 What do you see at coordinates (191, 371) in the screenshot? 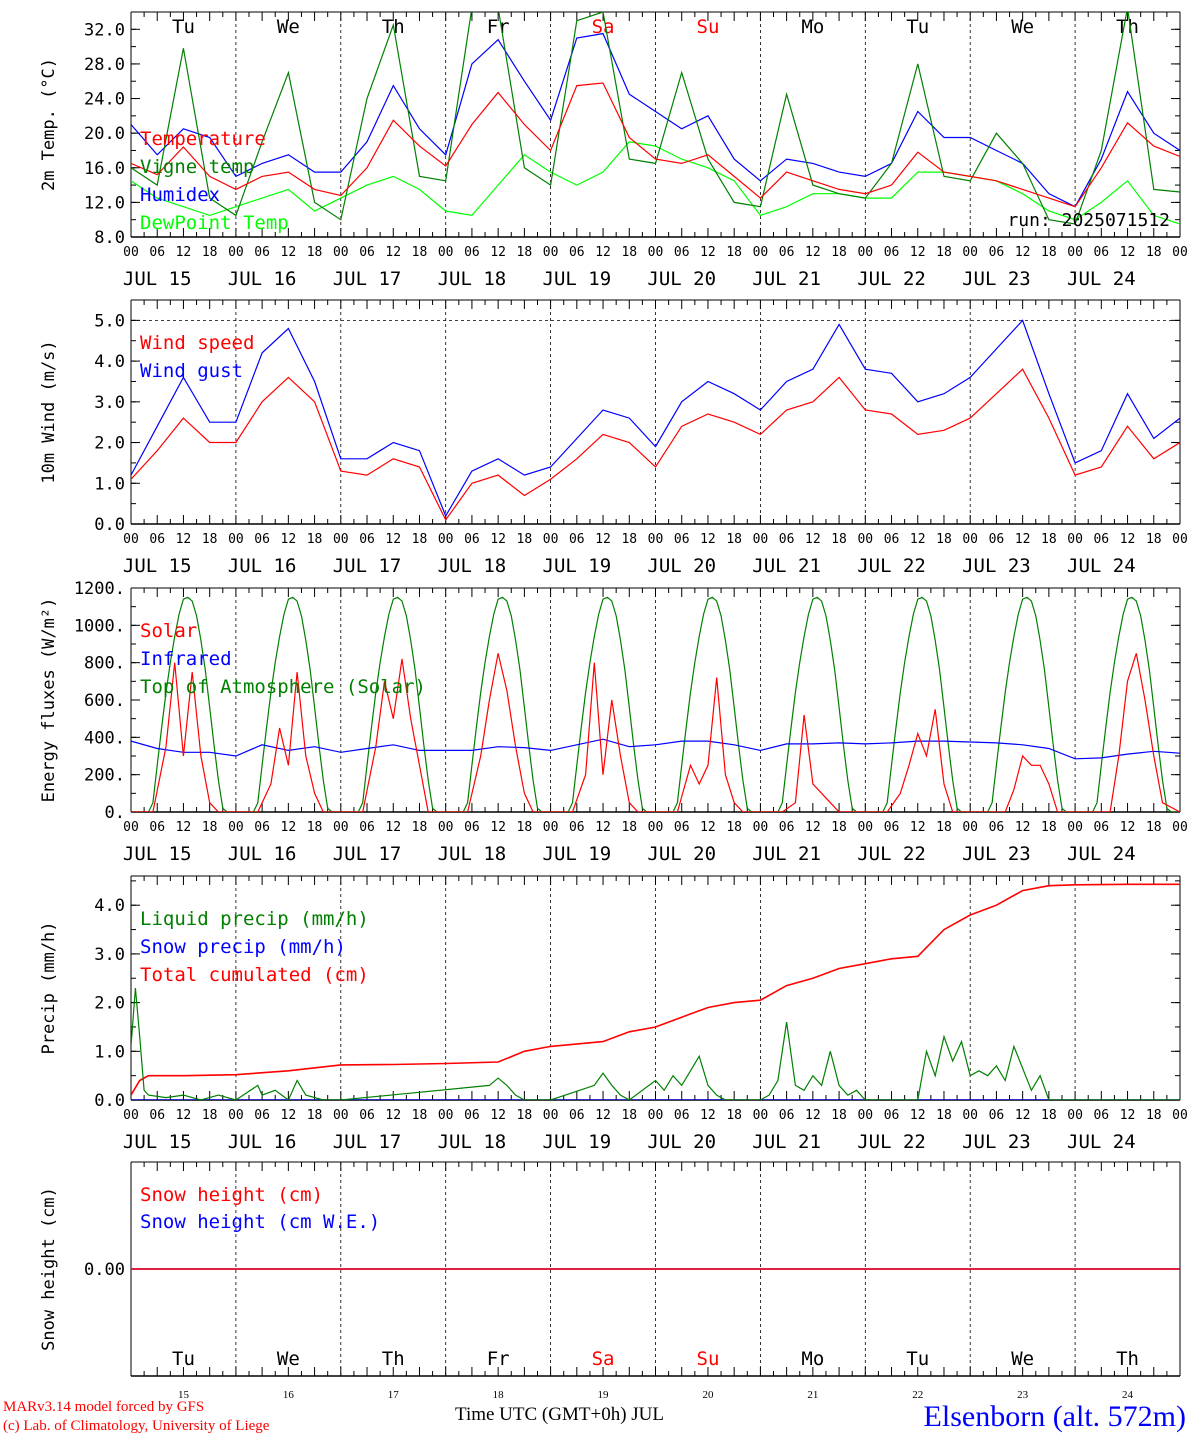
I see `legend-entry: Wind gust` at bounding box center [191, 371].